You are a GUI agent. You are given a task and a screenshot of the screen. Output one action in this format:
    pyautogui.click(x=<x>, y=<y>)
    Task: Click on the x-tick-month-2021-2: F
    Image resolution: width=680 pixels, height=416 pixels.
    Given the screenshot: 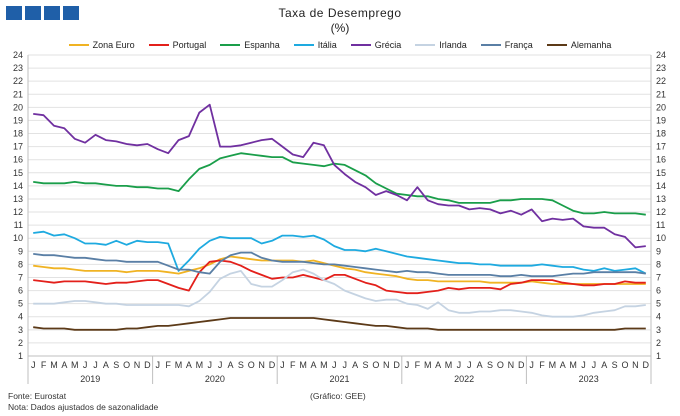 What is the action you would take?
    pyautogui.click(x=293, y=365)
    